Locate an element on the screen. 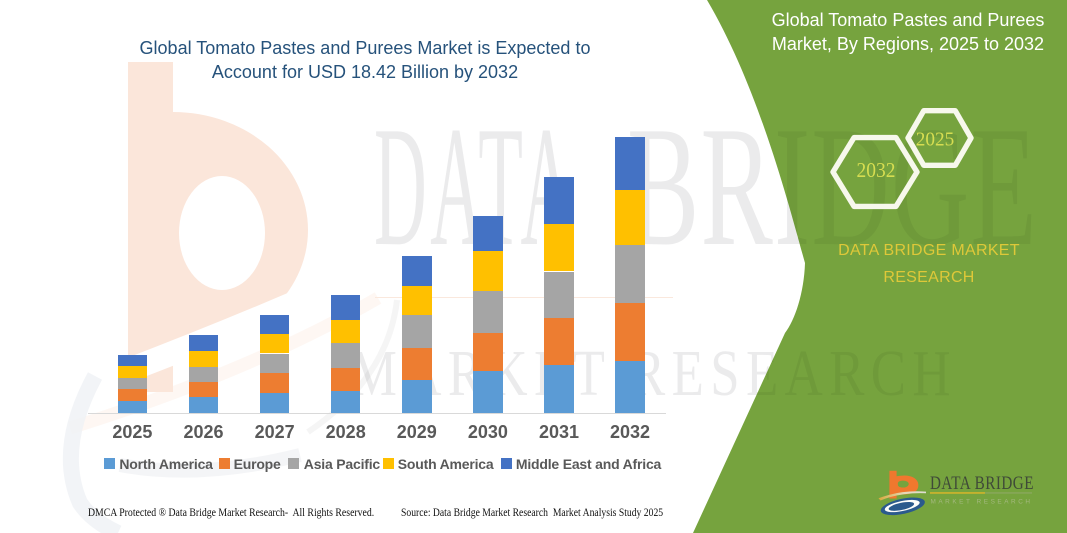 The image size is (1067, 533). svg-text: MARKET RESEARCH is located at coordinates (982, 502).